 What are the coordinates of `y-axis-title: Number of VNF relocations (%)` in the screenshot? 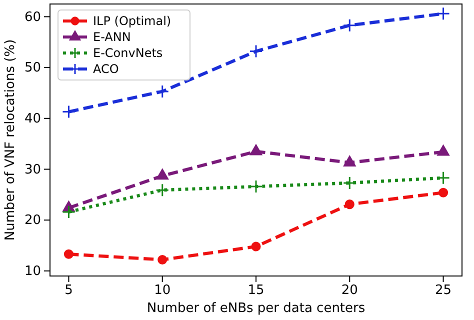 It's located at (10, 140).